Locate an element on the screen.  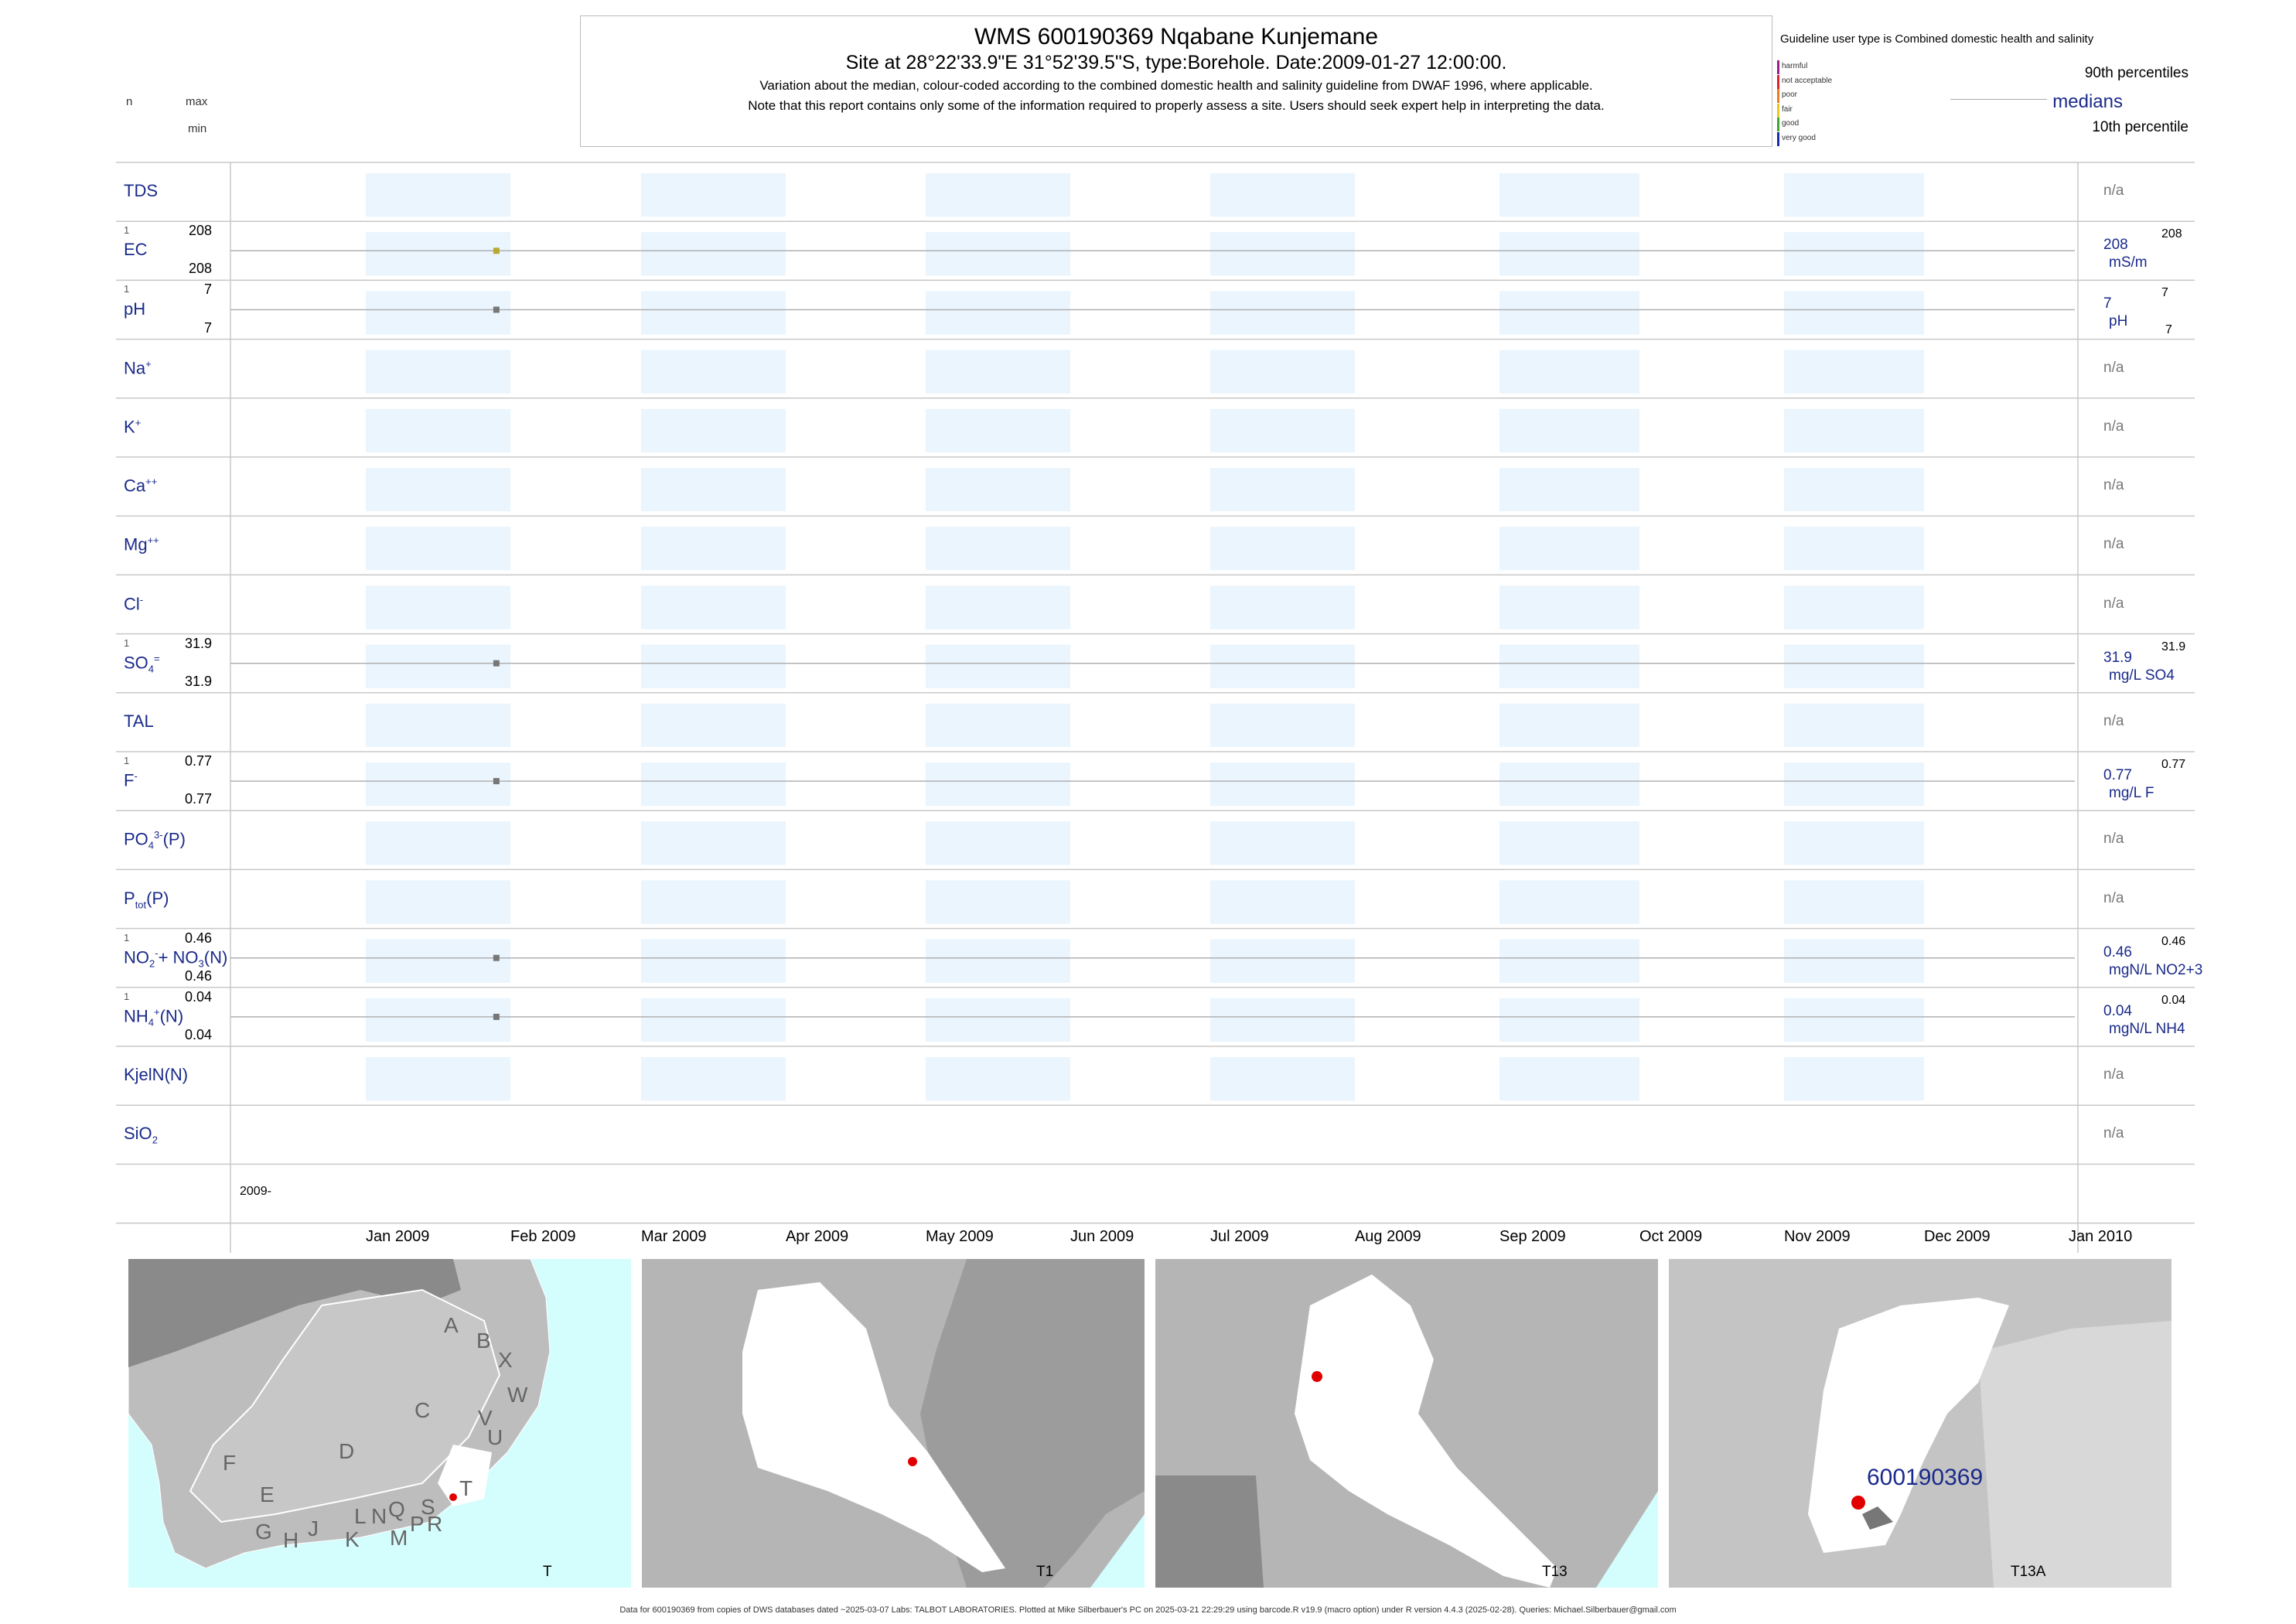
map-region-label: K is located at coordinates (352, 1539).